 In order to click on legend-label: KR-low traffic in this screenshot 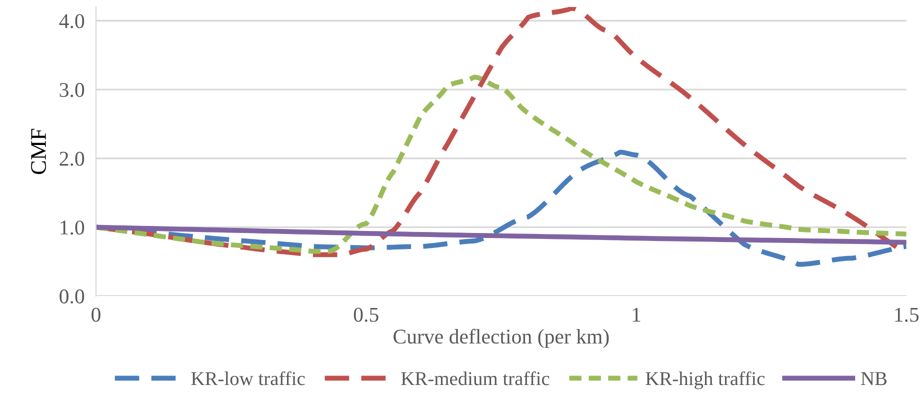, I will do `click(248, 378)`.